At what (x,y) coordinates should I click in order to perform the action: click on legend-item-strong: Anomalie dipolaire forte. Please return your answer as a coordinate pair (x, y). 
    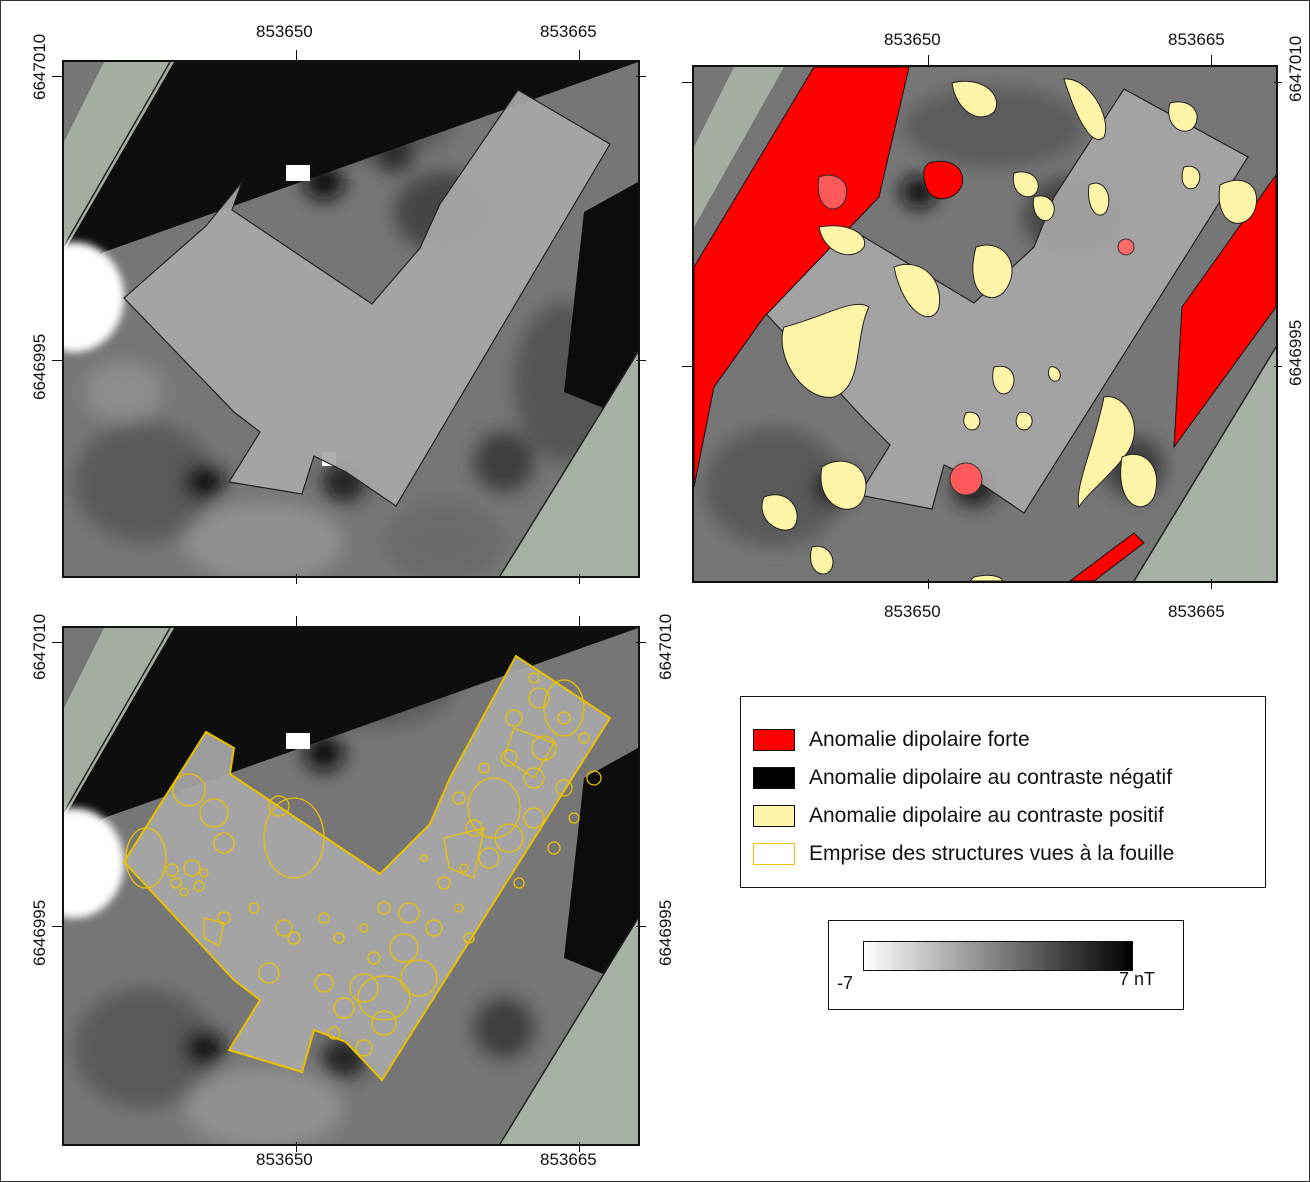
    Looking at the image, I should click on (891, 740).